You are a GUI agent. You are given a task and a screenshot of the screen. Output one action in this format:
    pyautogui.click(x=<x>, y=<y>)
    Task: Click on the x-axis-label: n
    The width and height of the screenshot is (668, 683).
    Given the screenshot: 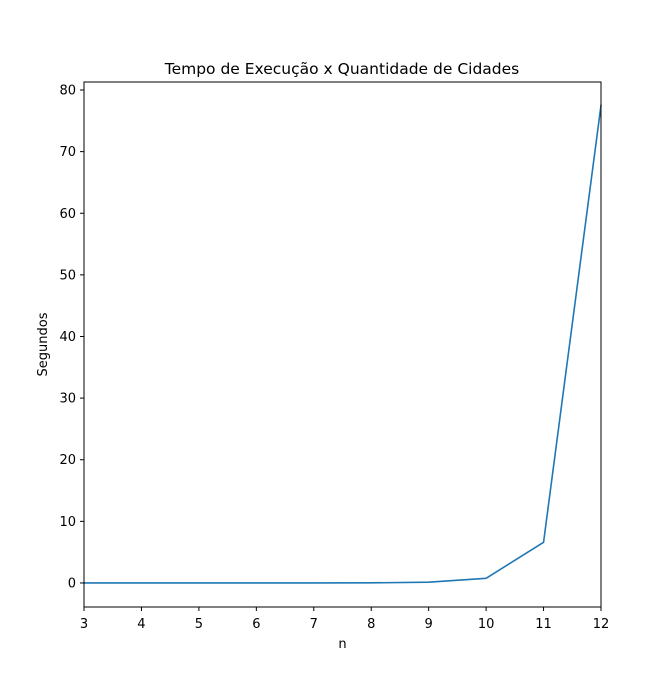 What is the action you would take?
    pyautogui.click(x=342, y=644)
    